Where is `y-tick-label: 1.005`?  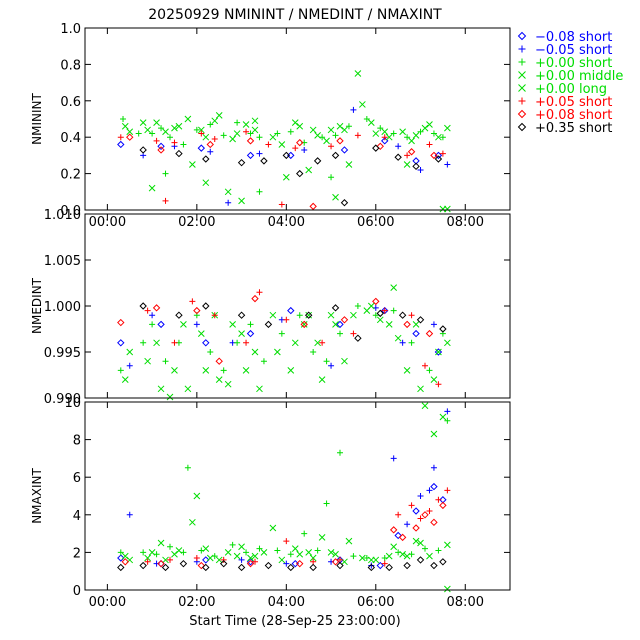
y-tick-label: 1.005 is located at coordinates (62, 261).